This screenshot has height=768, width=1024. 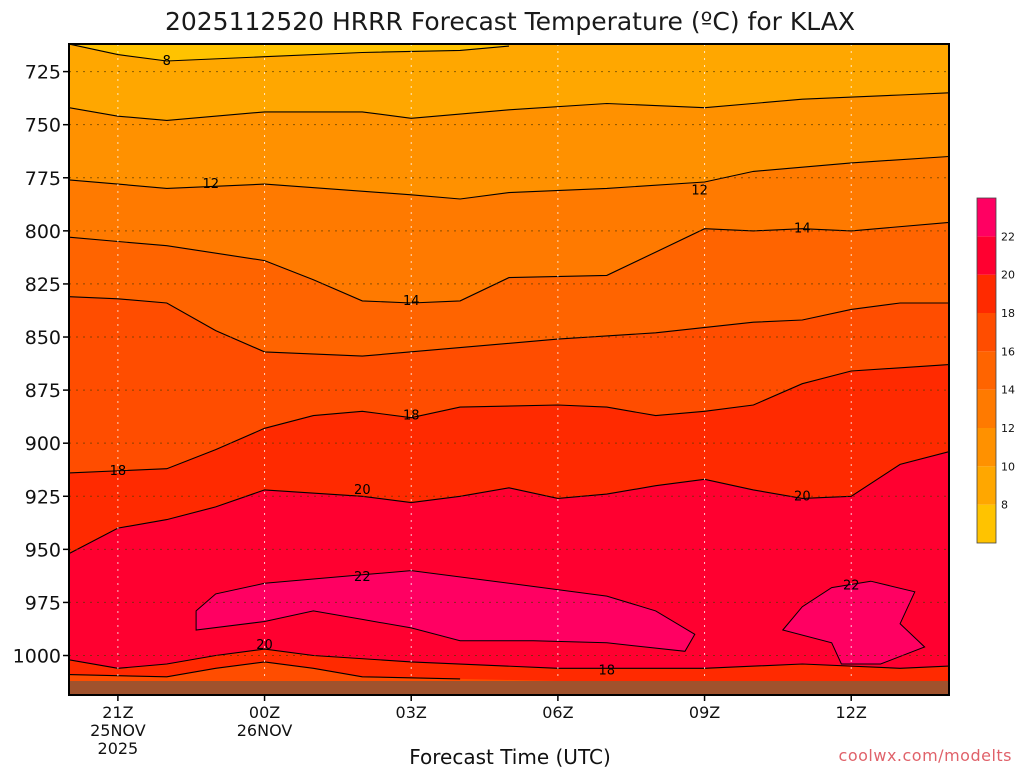 I want to click on y-tick-label: 1000, so click(x=37, y=657).